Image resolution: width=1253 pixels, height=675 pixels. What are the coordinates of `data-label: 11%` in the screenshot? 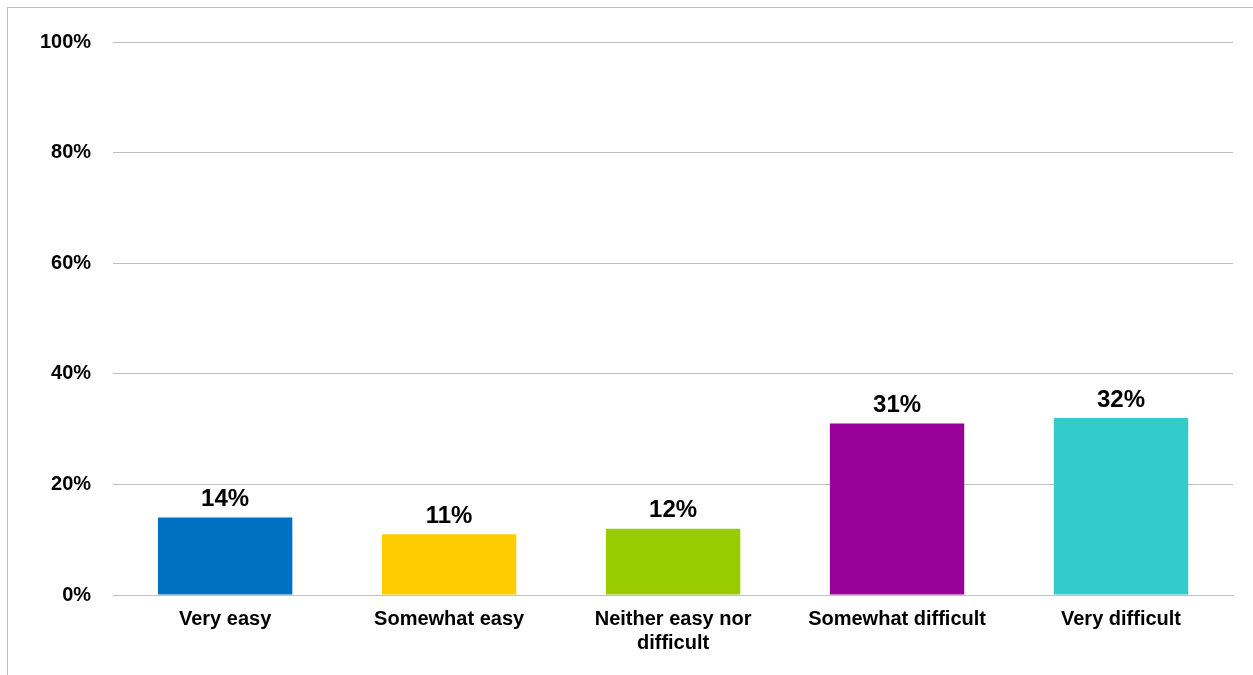 It's located at (449, 514).